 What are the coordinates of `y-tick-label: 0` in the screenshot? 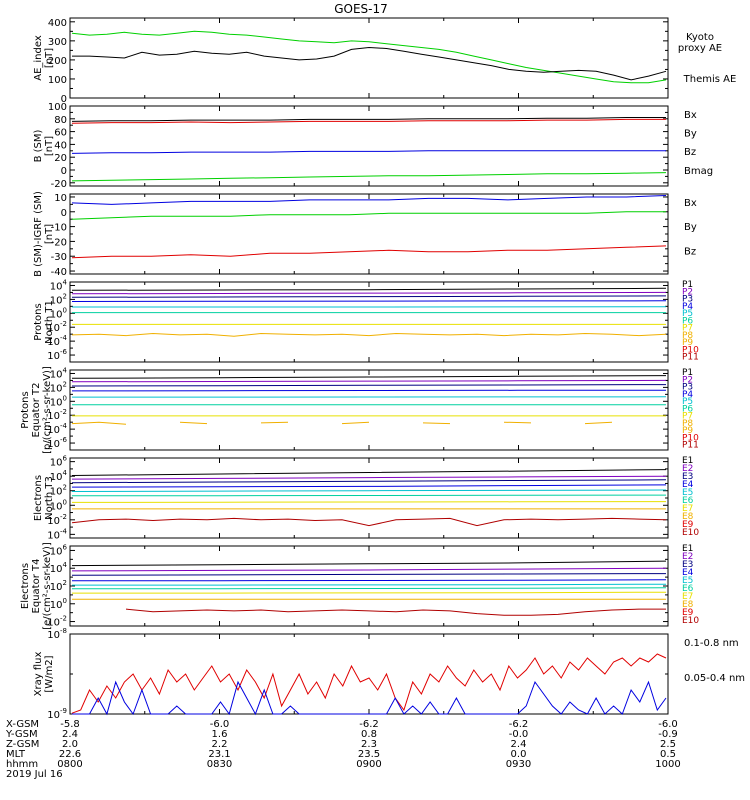 It's located at (64, 213).